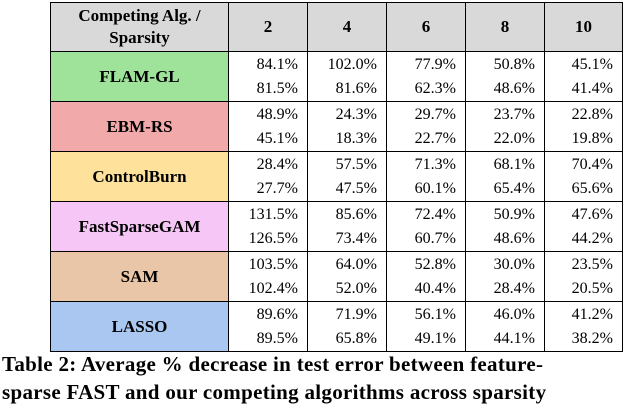 The image size is (640, 408). I want to click on value-cell: 50.8% 48.6%, so click(505, 76).